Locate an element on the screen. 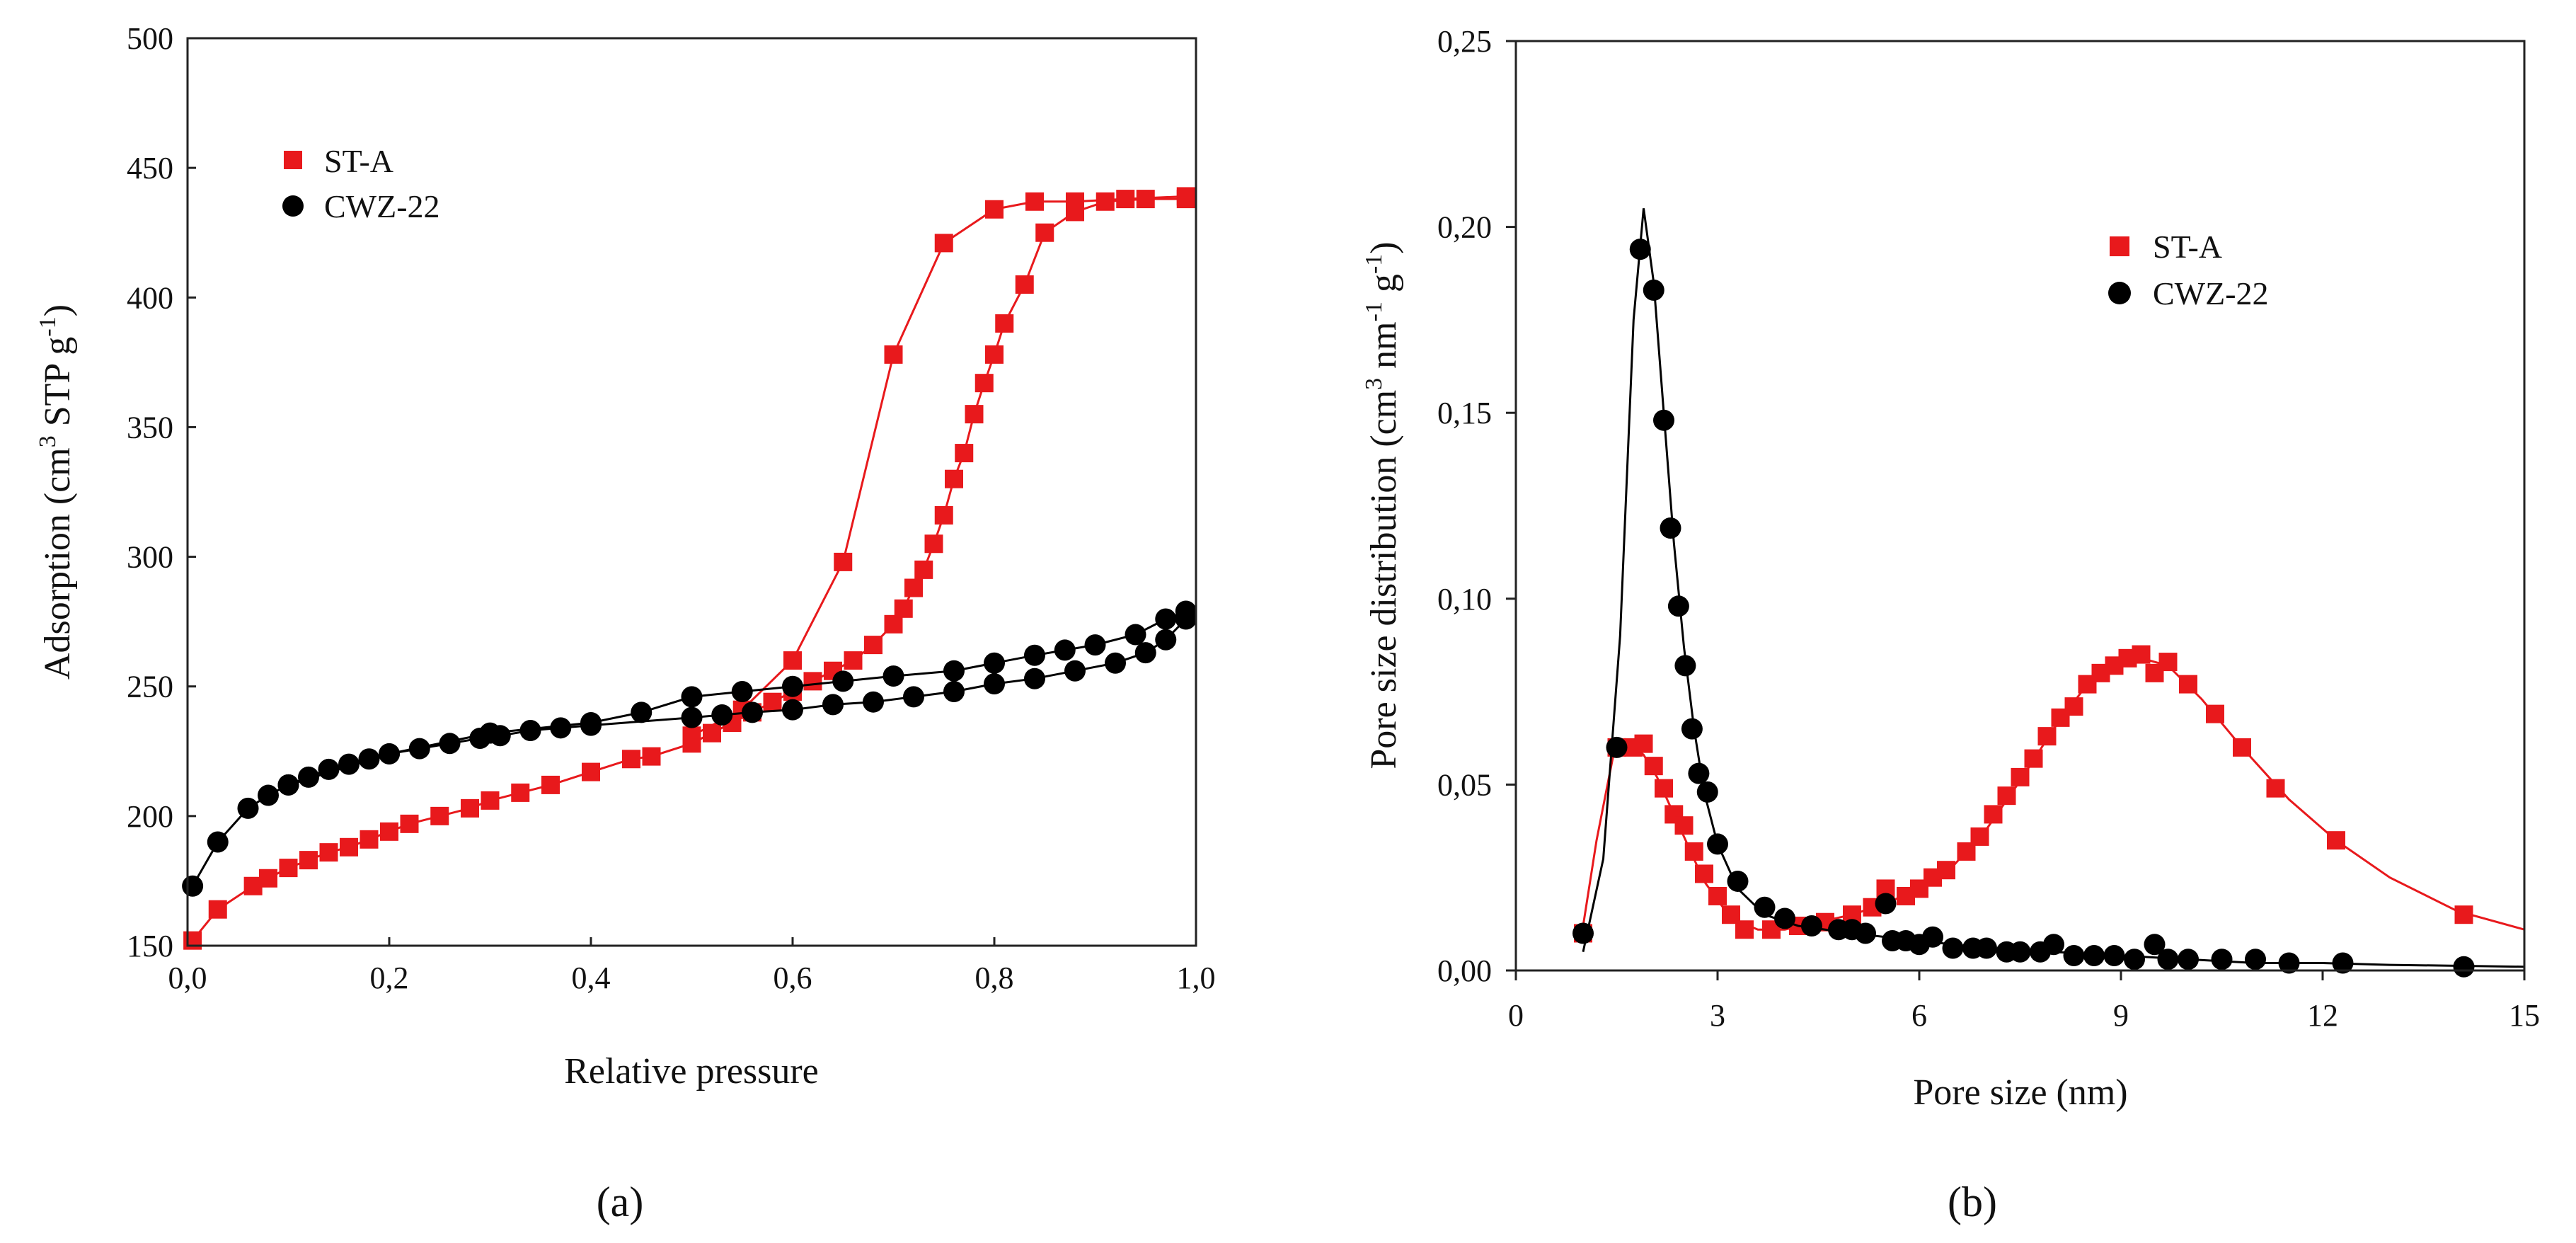 This screenshot has width=2576, height=1243. panel-b-y-tick-label: 0,20 is located at coordinates (1464, 227).